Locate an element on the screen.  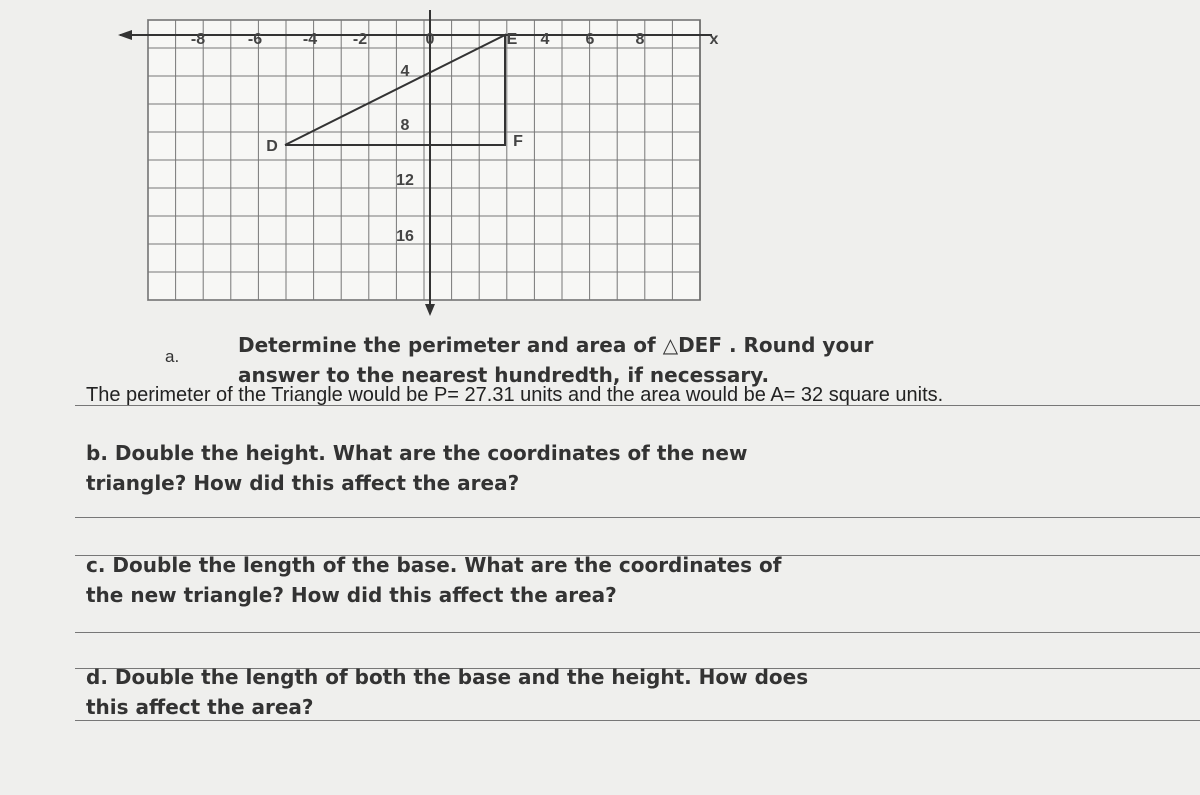
x-axis-label: x is located at coordinates (714, 39).